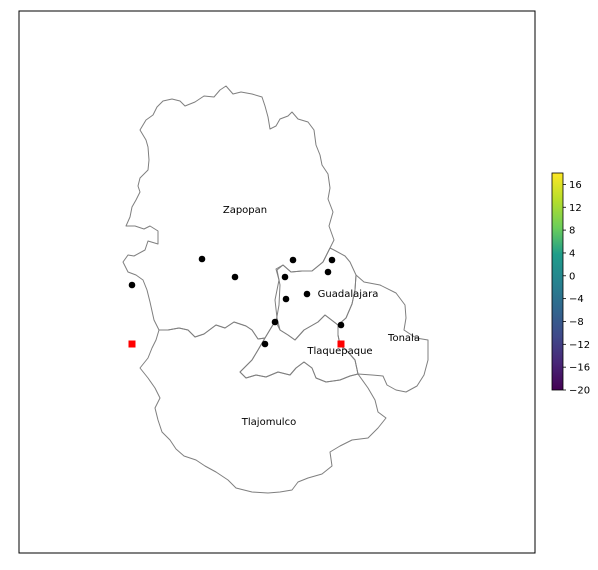 The height and width of the screenshot is (570, 598). I want to click on colorbar-tick-label: −8, so click(576, 322).